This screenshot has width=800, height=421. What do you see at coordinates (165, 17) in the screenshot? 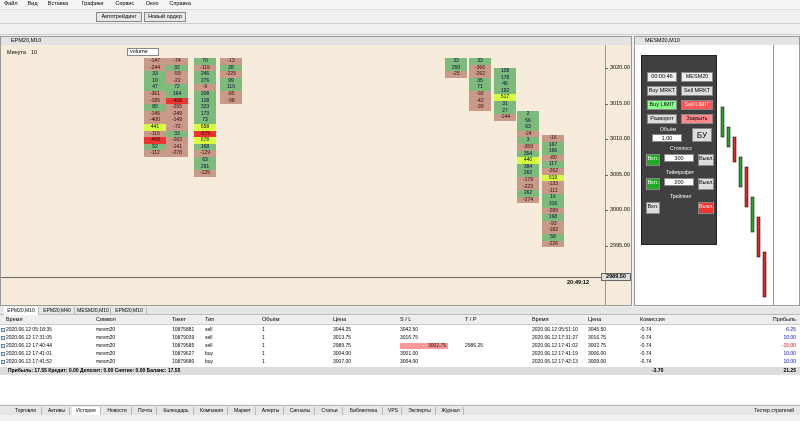
I see `new-order-button: Новый ордер` at bounding box center [165, 17].